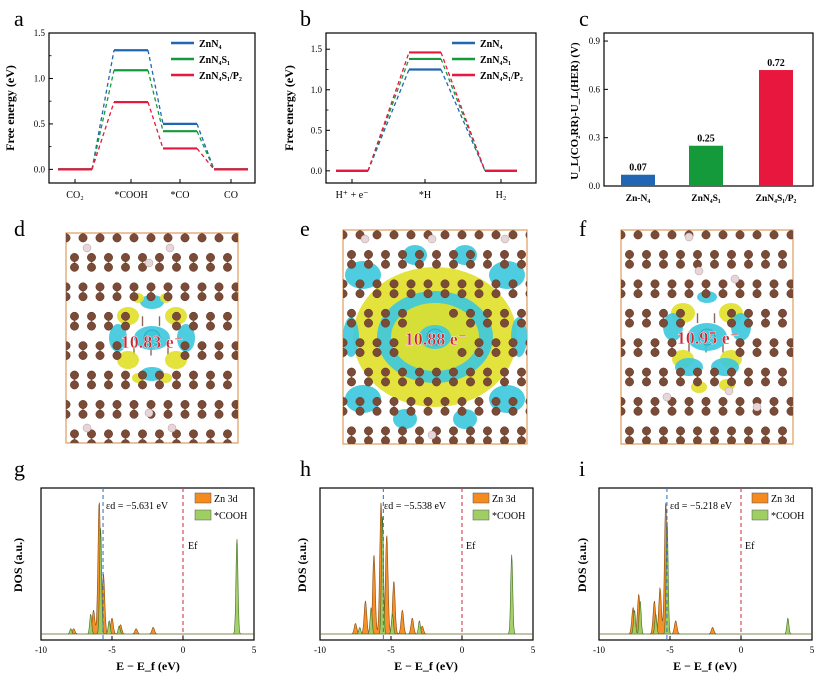 Image resolution: width=829 pixels, height=687 pixels. What do you see at coordinates (435, 337) in the screenshot?
I see `e-zn-center` at bounding box center [435, 337].